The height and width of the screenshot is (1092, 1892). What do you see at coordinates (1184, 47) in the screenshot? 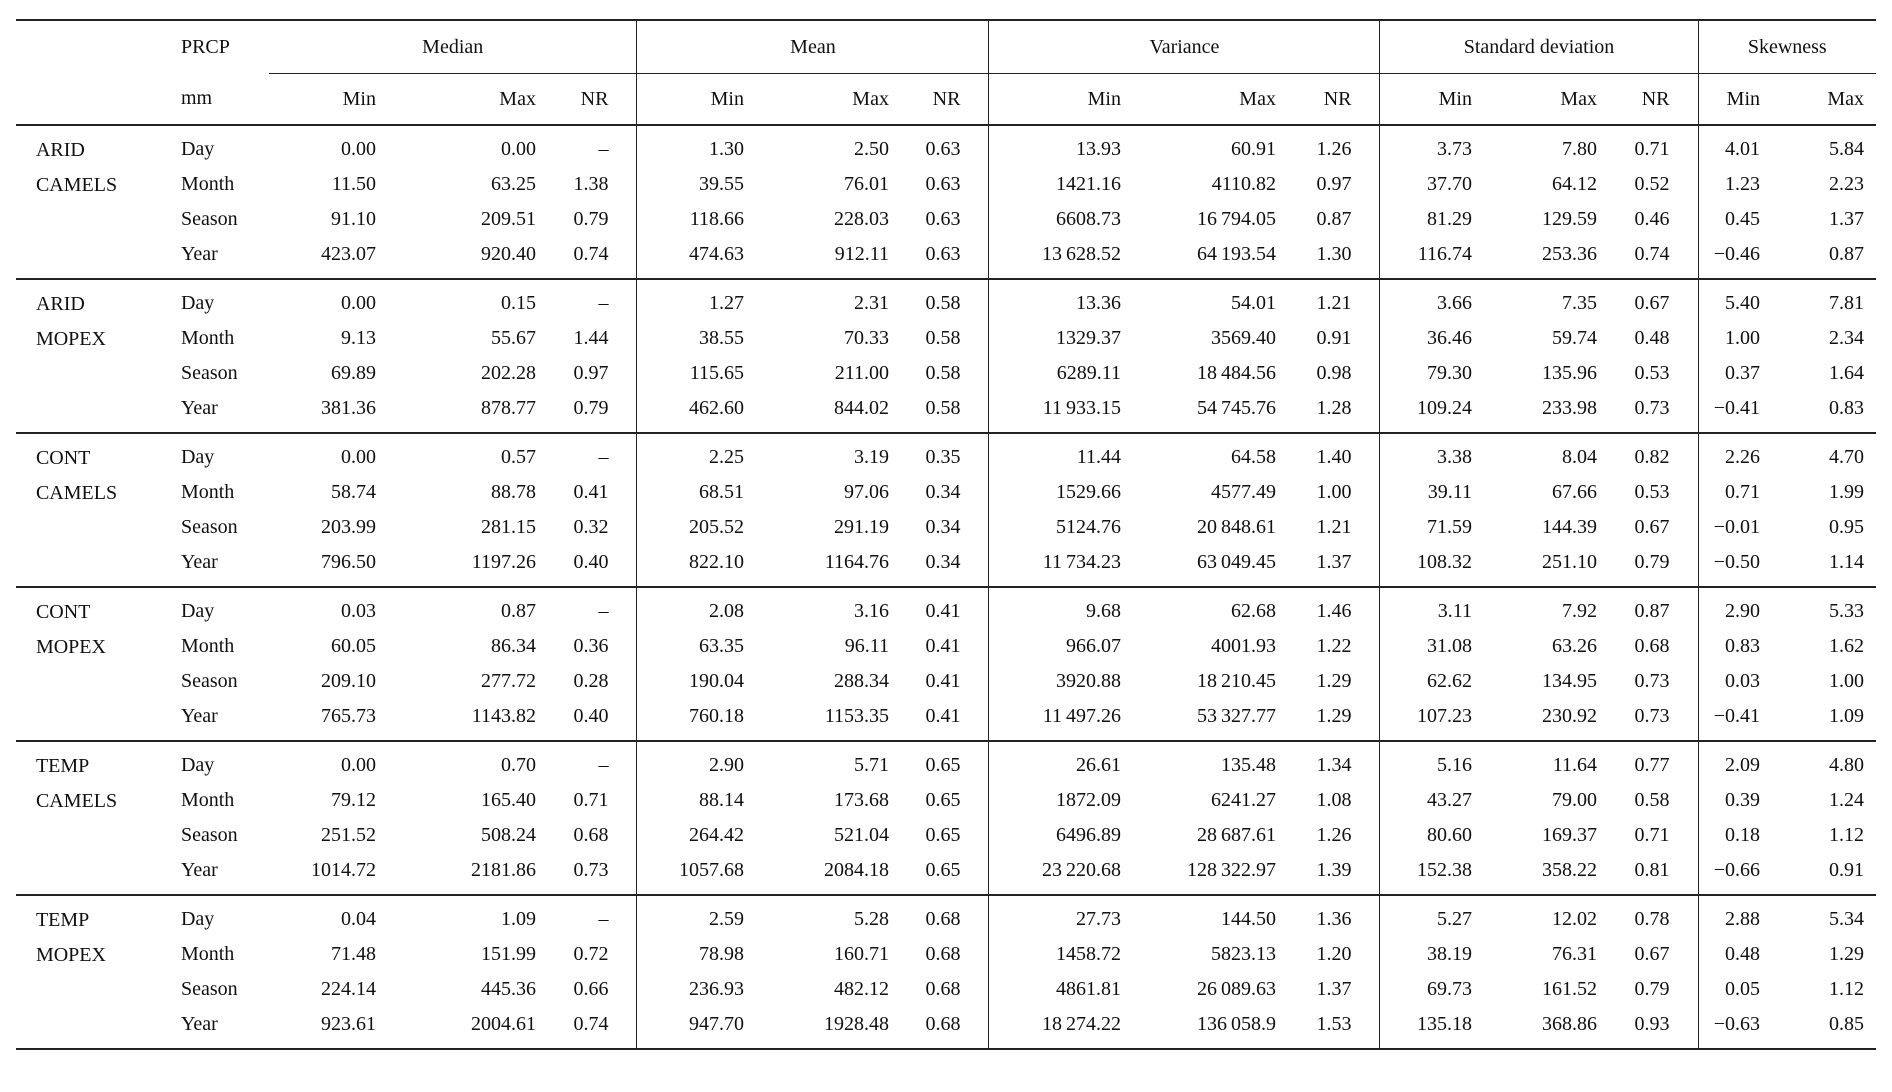
I see `colgroup-variance: Variance` at bounding box center [1184, 47].